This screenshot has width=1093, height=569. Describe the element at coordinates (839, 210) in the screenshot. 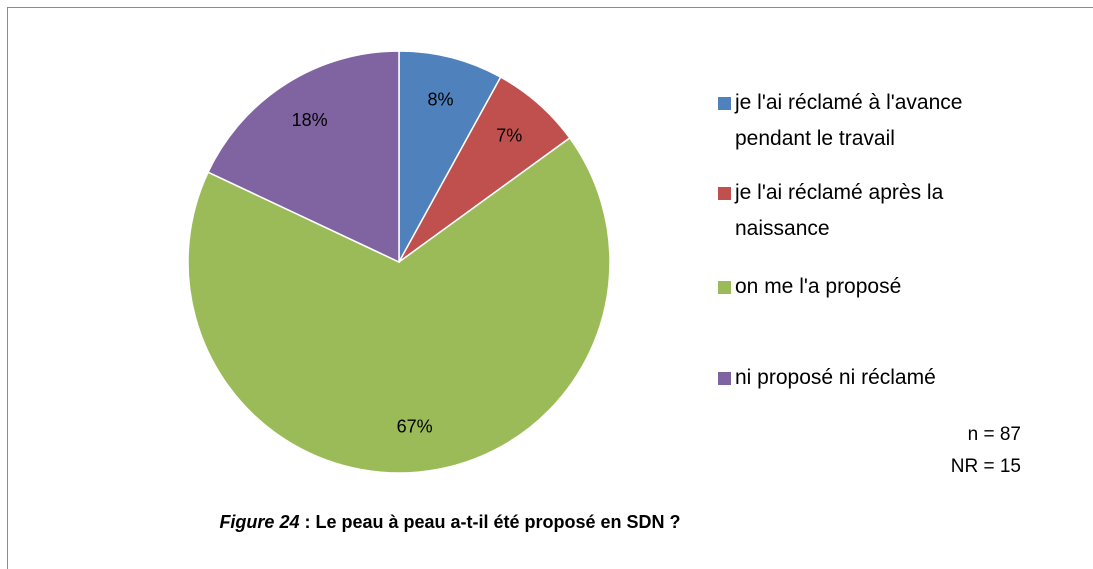

I see `legend-label: je l'ai réclamé après la naissance` at that location.